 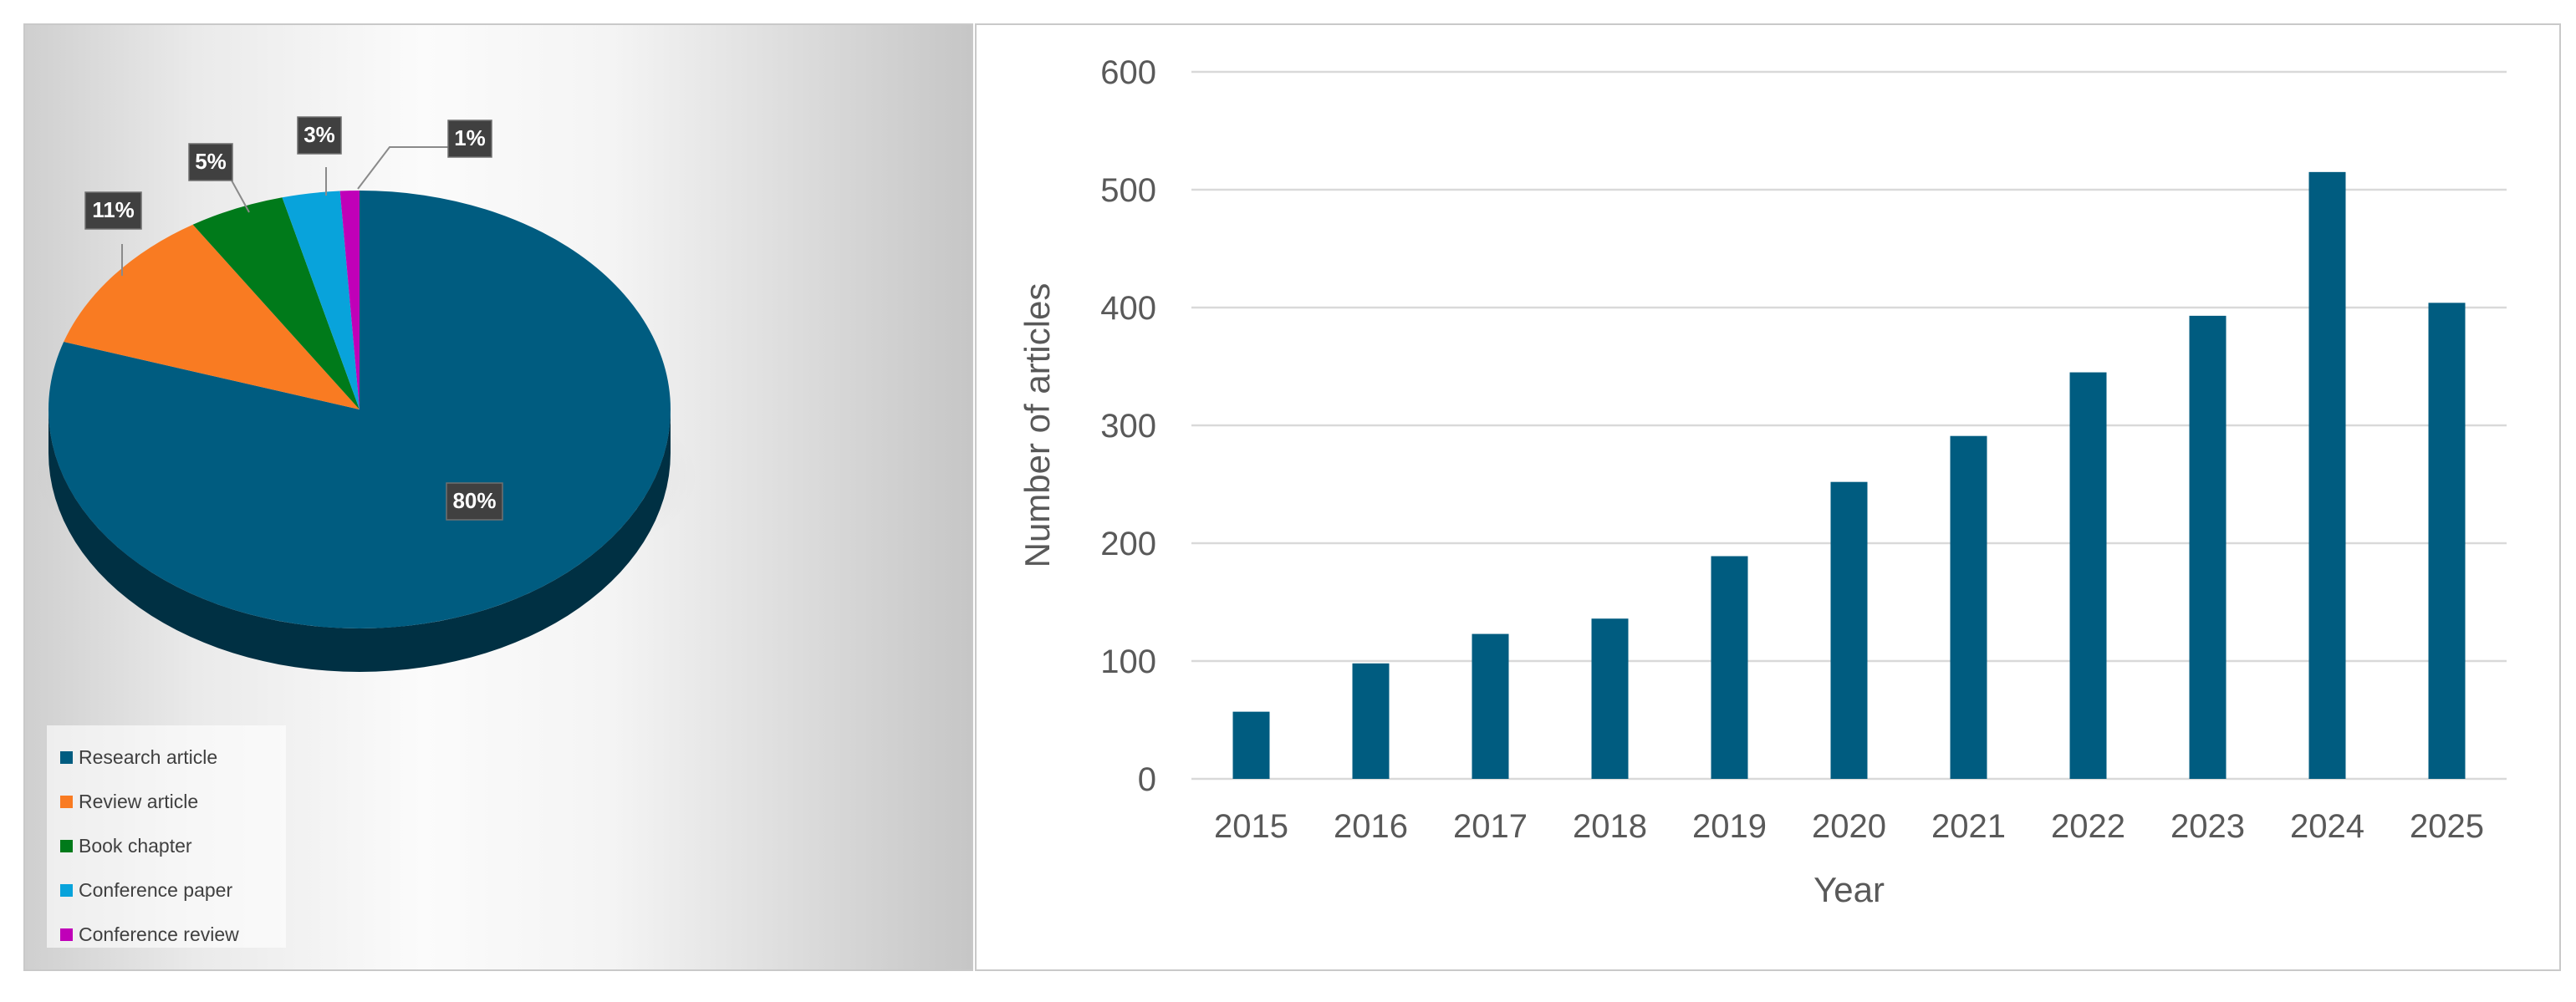 What do you see at coordinates (1610, 698) in the screenshot?
I see `bar-2018` at bounding box center [1610, 698].